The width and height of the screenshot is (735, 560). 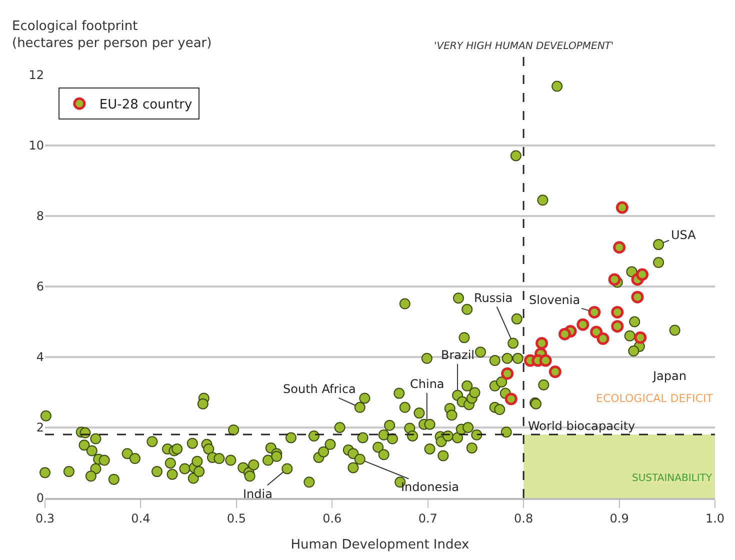 What do you see at coordinates (524, 46) in the screenshot?
I see `ref-line-label: 'VERY HIGH HUMAN DEVELOPMENT'` at bounding box center [524, 46].